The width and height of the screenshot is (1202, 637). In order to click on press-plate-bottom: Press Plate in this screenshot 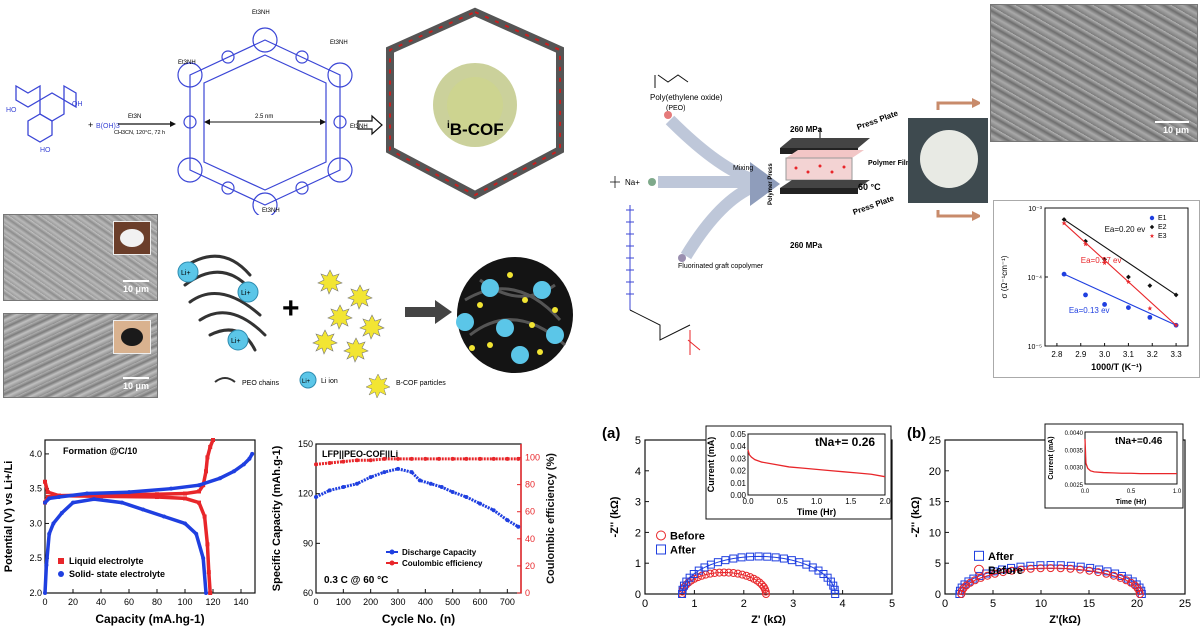, I will do `click(874, 204)`.